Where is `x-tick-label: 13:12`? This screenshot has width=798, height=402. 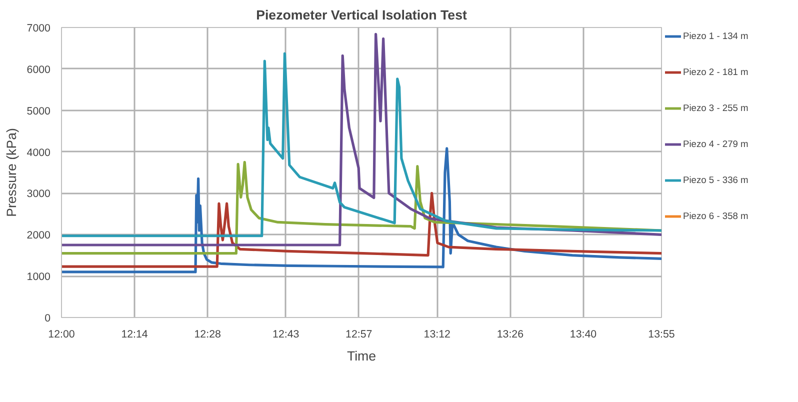 x-tick-label: 13:12 is located at coordinates (437, 334).